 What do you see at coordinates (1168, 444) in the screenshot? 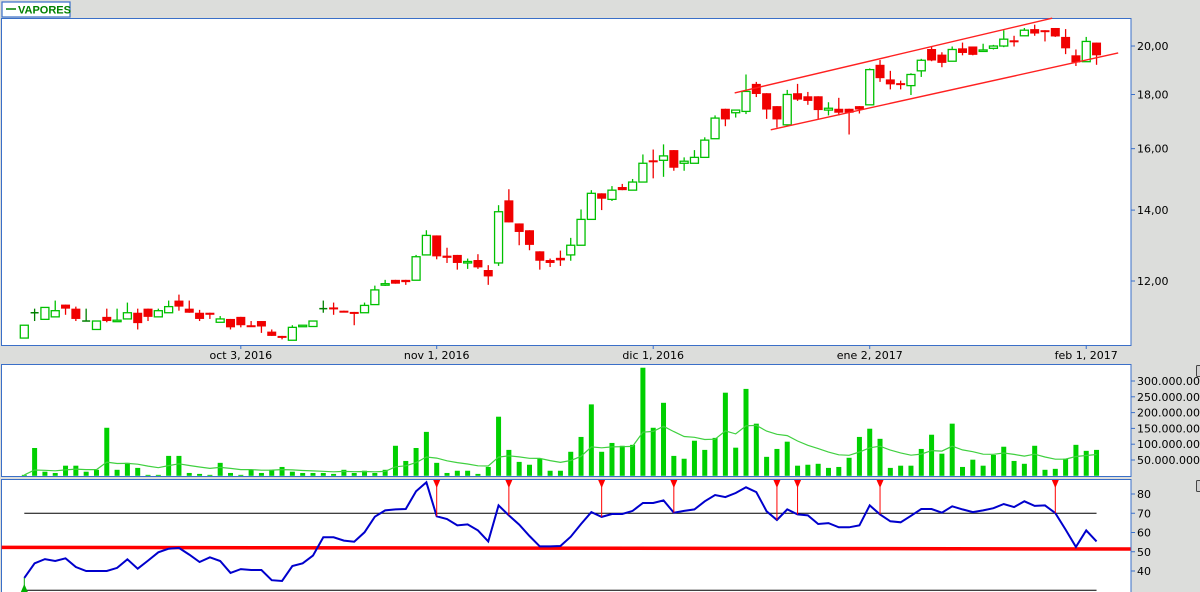
I see `volume-axis-label: 100.000.000` at bounding box center [1168, 444].